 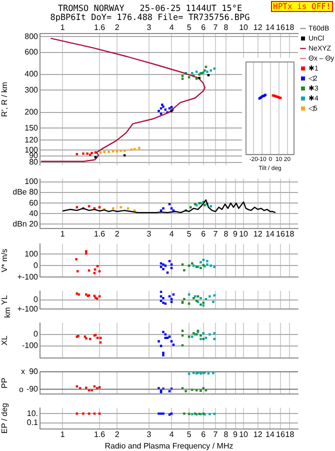 What do you see at coordinates (5, 99) in the screenshot?
I see `y-axis-title: R', R / km` at bounding box center [5, 99].